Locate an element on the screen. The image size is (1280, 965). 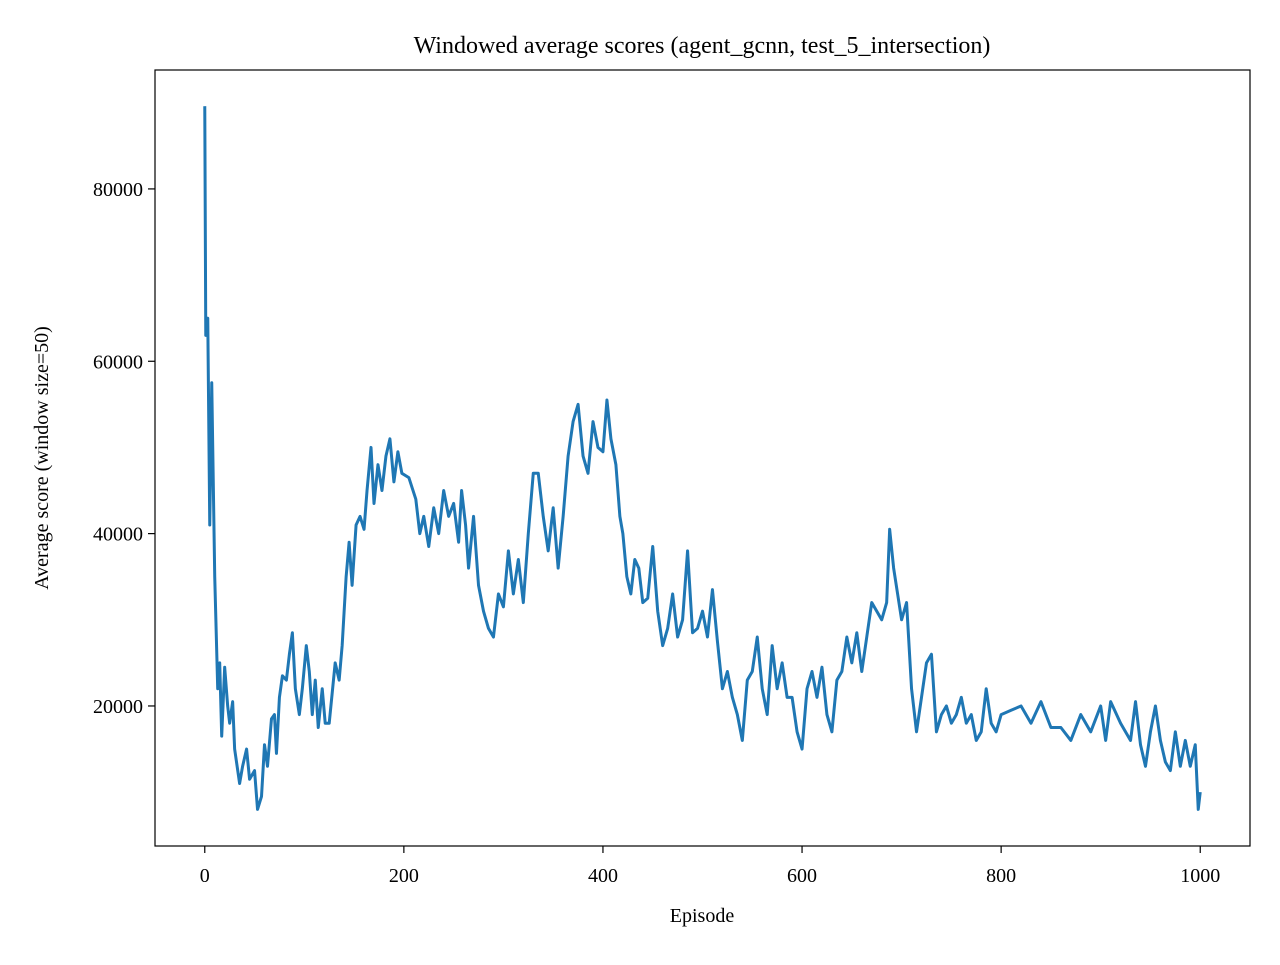
y-tick-label: 20000 is located at coordinates (118, 707).